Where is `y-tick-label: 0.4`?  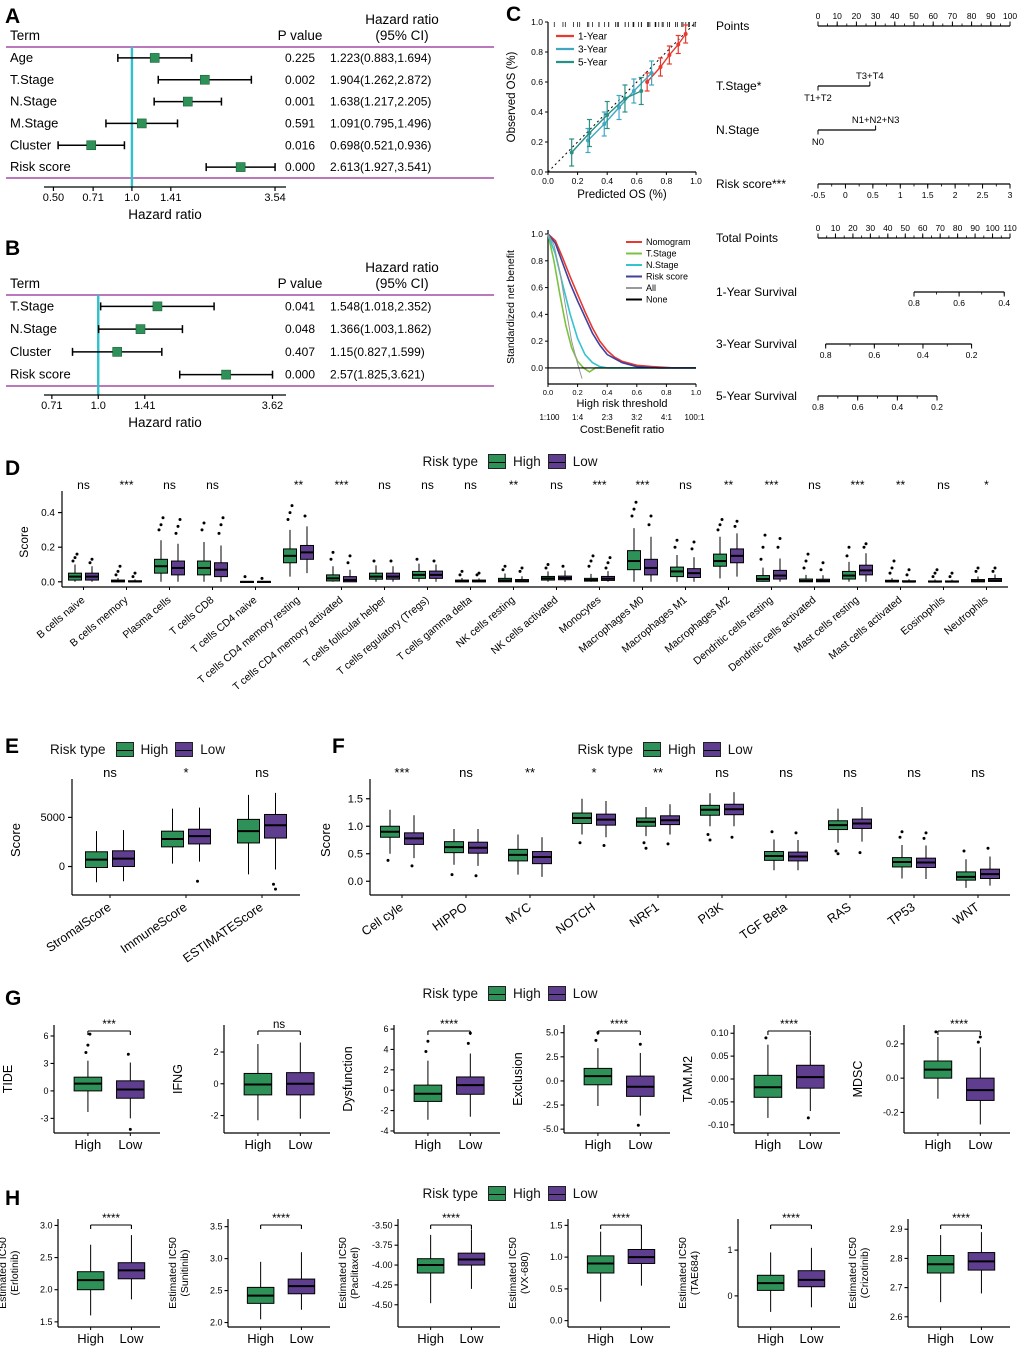
y-tick-label: 0.4 is located at coordinates (537, 112).